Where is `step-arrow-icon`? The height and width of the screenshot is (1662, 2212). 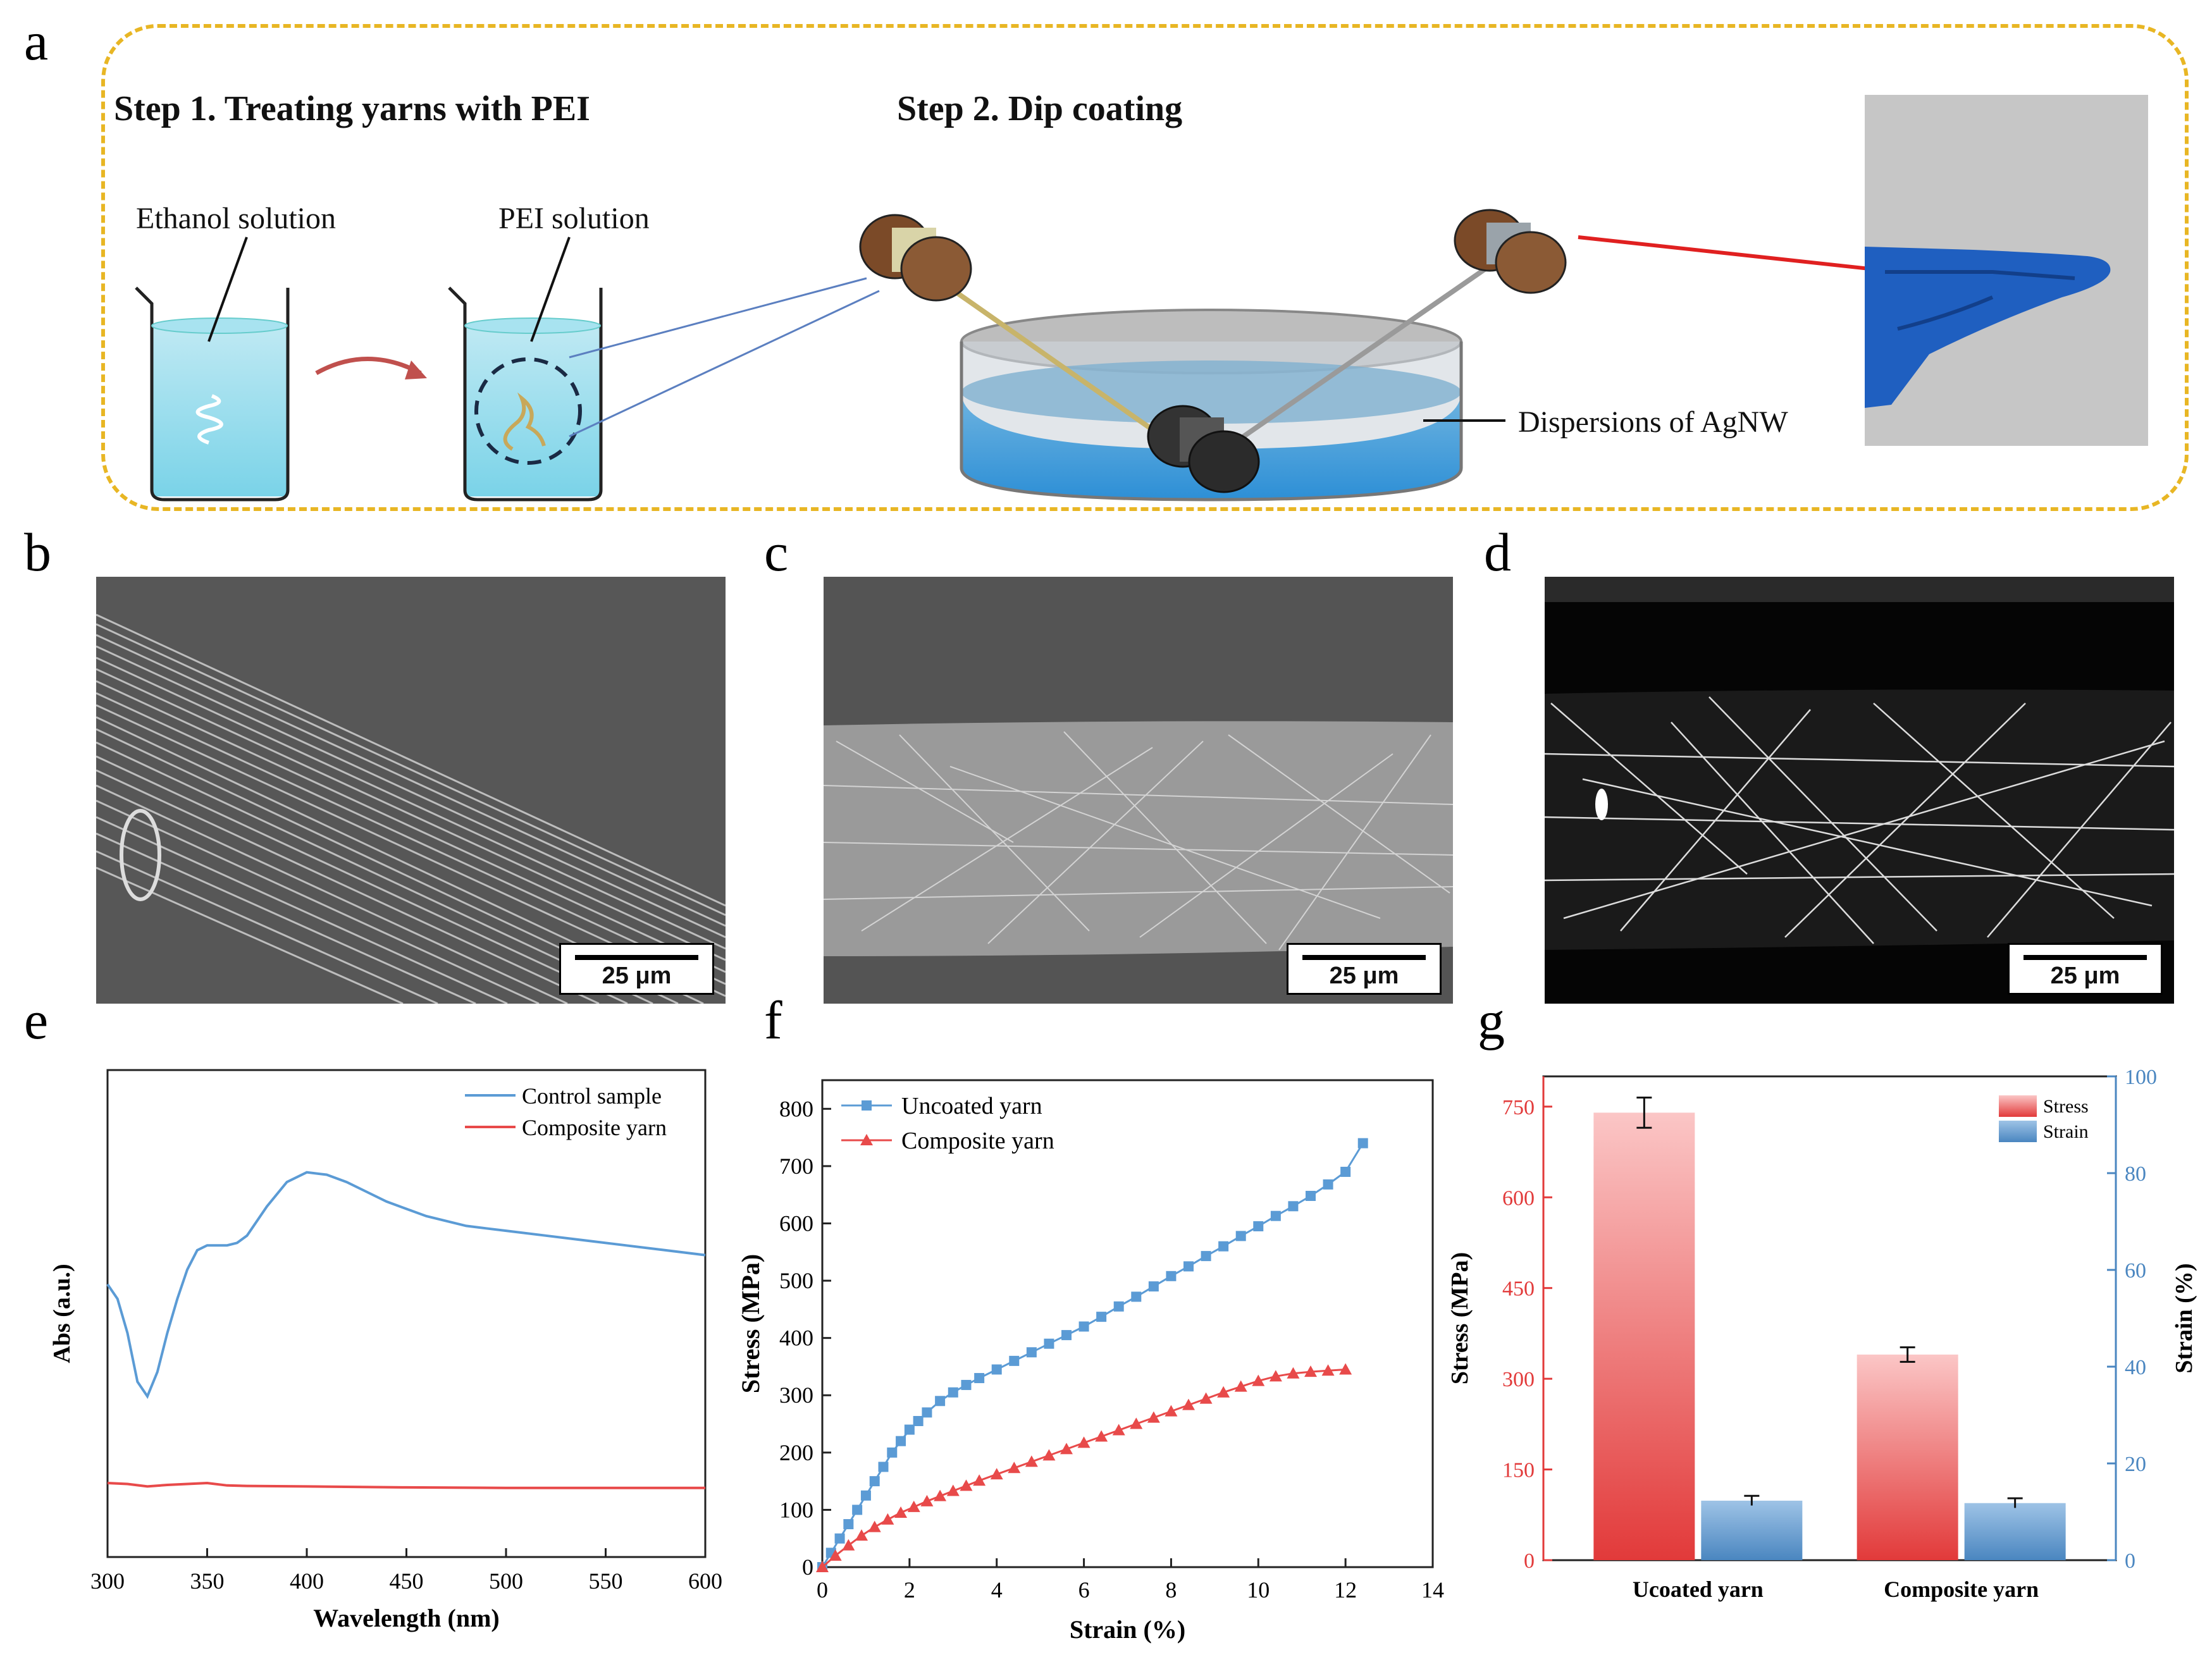 step-arrow-icon is located at coordinates (368, 367).